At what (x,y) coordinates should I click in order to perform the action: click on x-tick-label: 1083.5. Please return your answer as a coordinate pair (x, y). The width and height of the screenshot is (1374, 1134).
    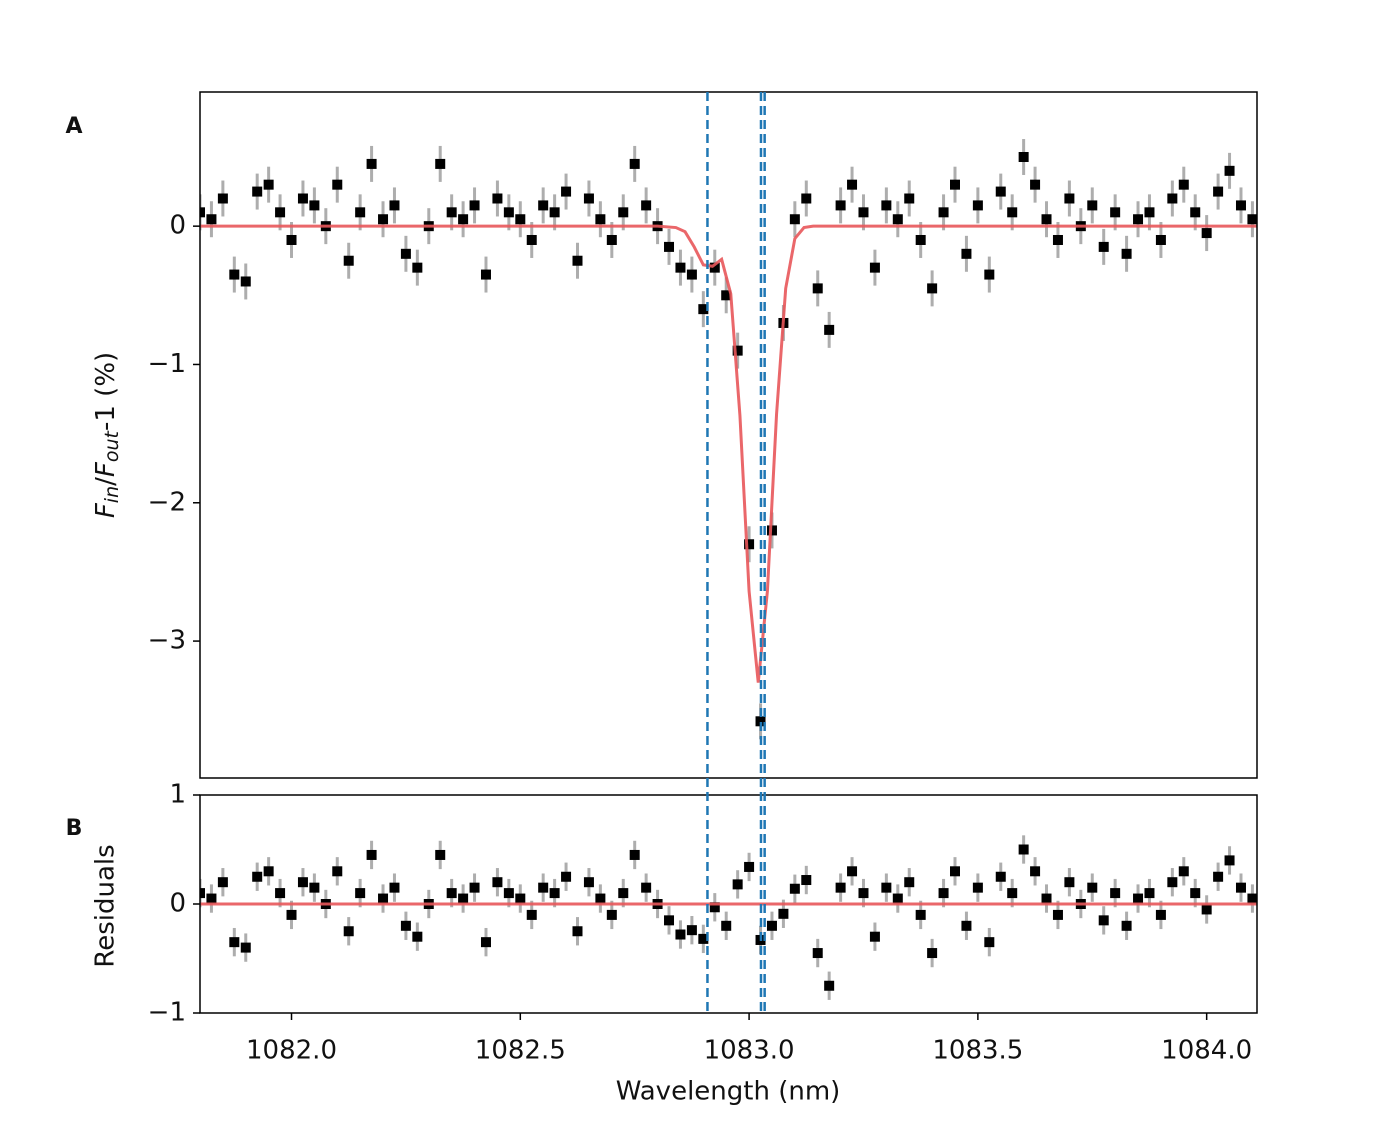
    Looking at the image, I should click on (977, 1051).